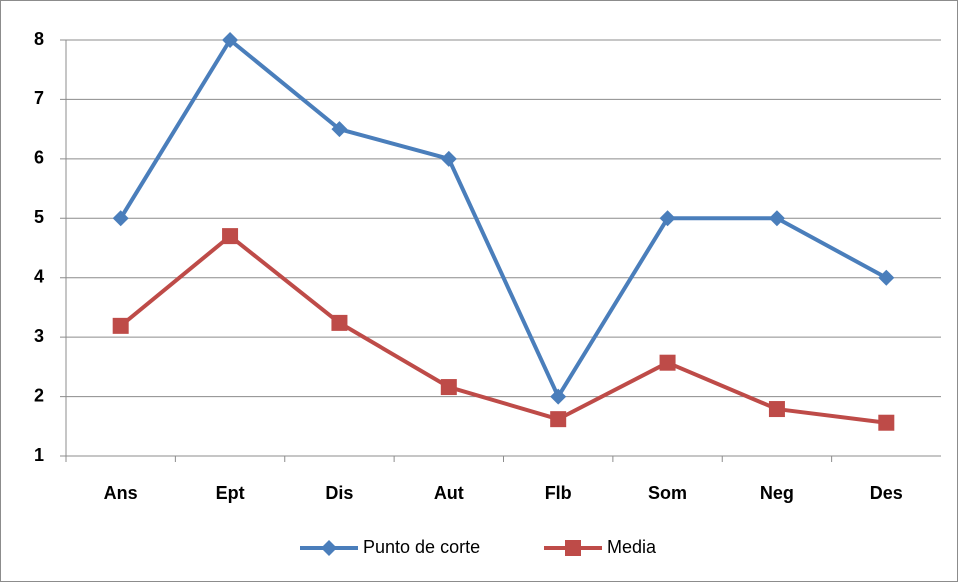  I want to click on x-tick-label: Som, so click(667, 493).